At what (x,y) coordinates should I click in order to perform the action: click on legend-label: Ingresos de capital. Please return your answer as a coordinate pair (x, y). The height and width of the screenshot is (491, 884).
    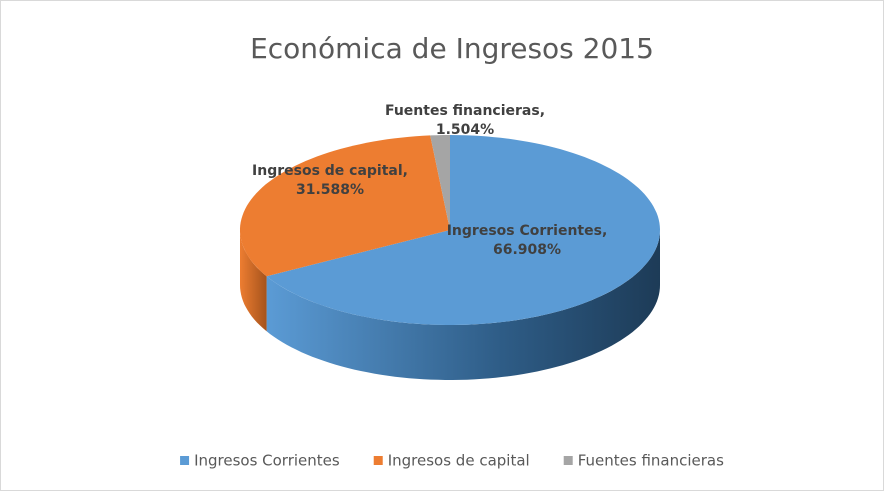
    Looking at the image, I should click on (459, 461).